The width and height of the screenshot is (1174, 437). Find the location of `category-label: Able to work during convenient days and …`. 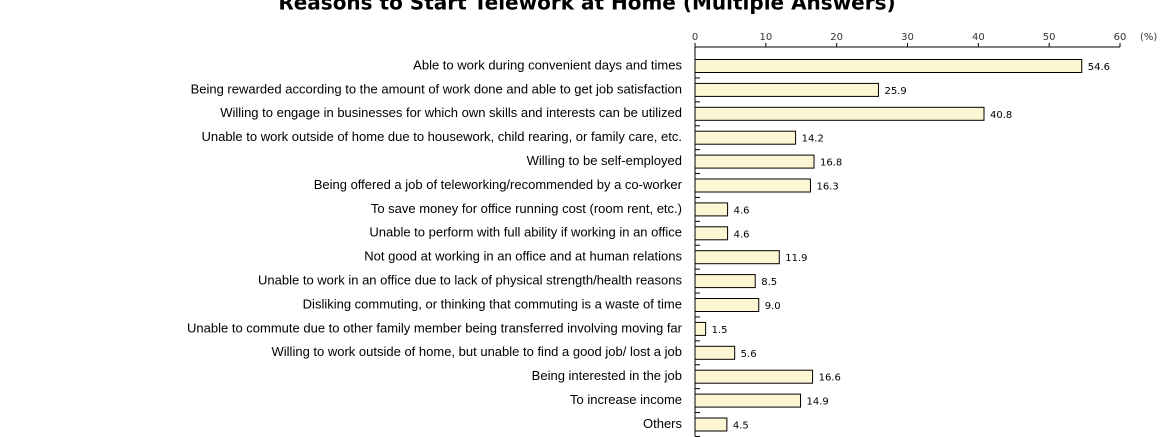

category-label: Able to work during convenient days and … is located at coordinates (547, 64).